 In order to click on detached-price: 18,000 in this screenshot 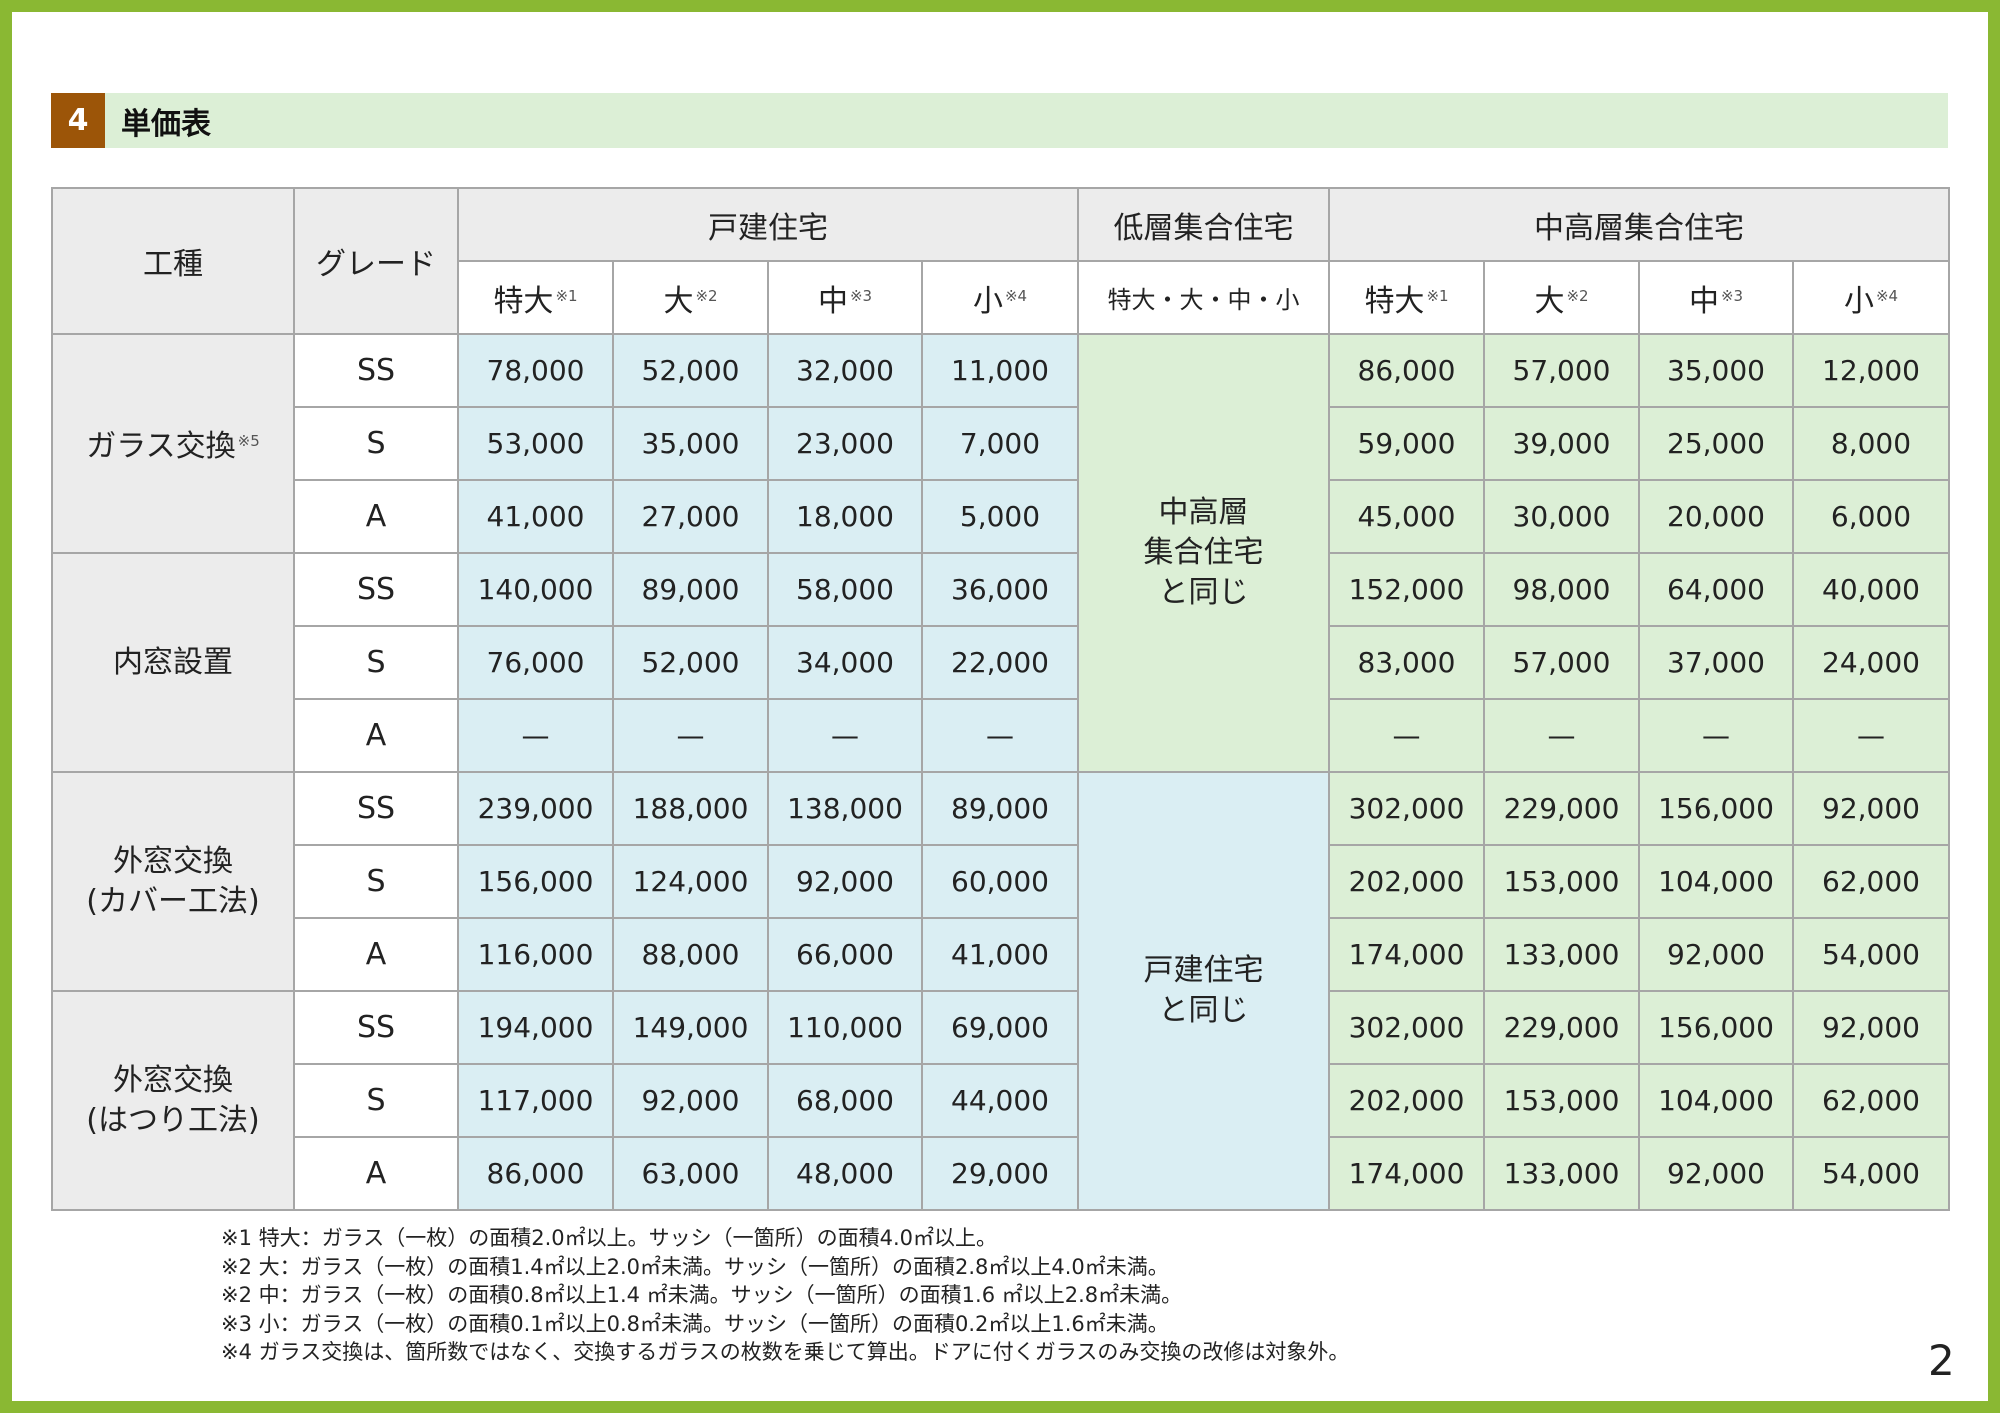, I will do `click(845, 516)`.